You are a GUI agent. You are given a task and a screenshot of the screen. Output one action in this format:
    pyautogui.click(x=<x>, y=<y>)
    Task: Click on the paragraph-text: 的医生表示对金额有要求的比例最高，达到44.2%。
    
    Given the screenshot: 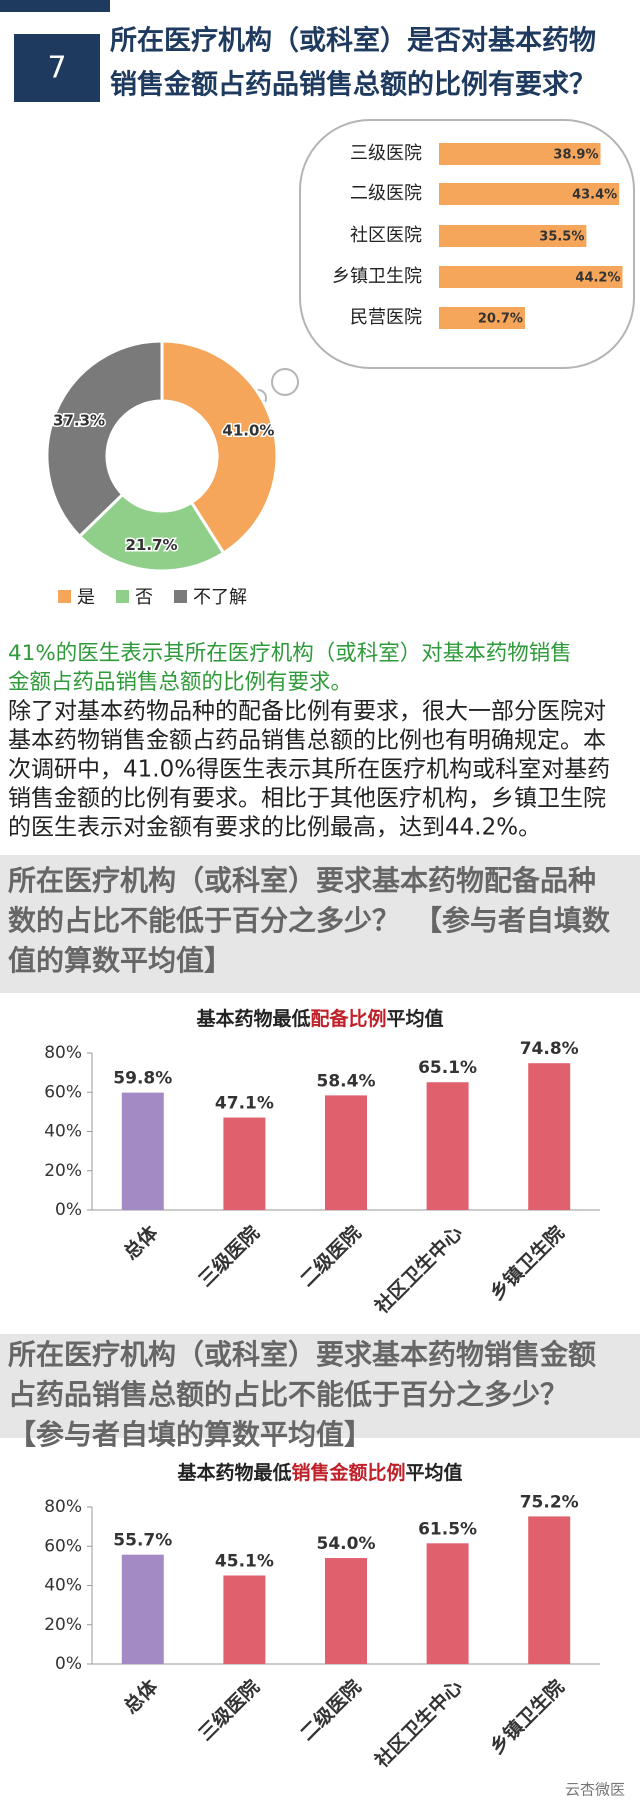 What is the action you would take?
    pyautogui.click(x=274, y=828)
    